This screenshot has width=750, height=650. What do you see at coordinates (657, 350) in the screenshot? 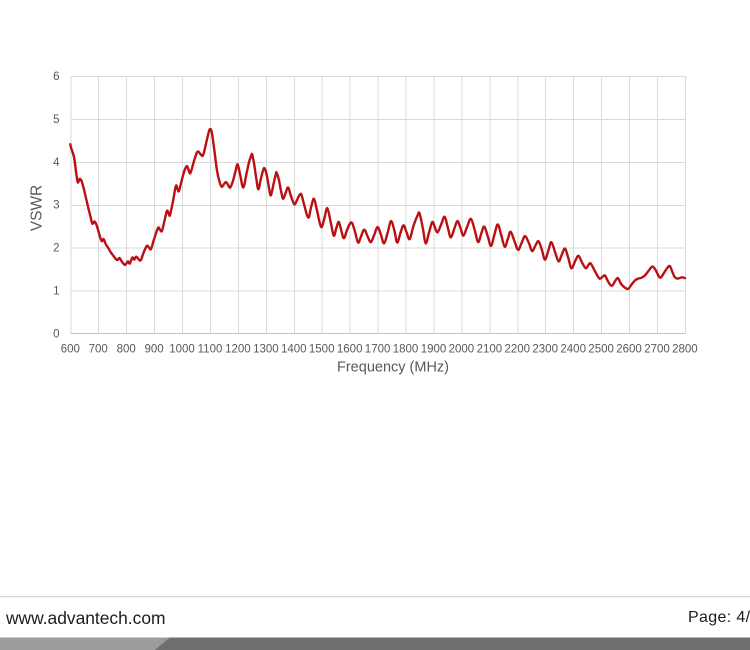
I see `svg-text: 2700` at bounding box center [657, 350].